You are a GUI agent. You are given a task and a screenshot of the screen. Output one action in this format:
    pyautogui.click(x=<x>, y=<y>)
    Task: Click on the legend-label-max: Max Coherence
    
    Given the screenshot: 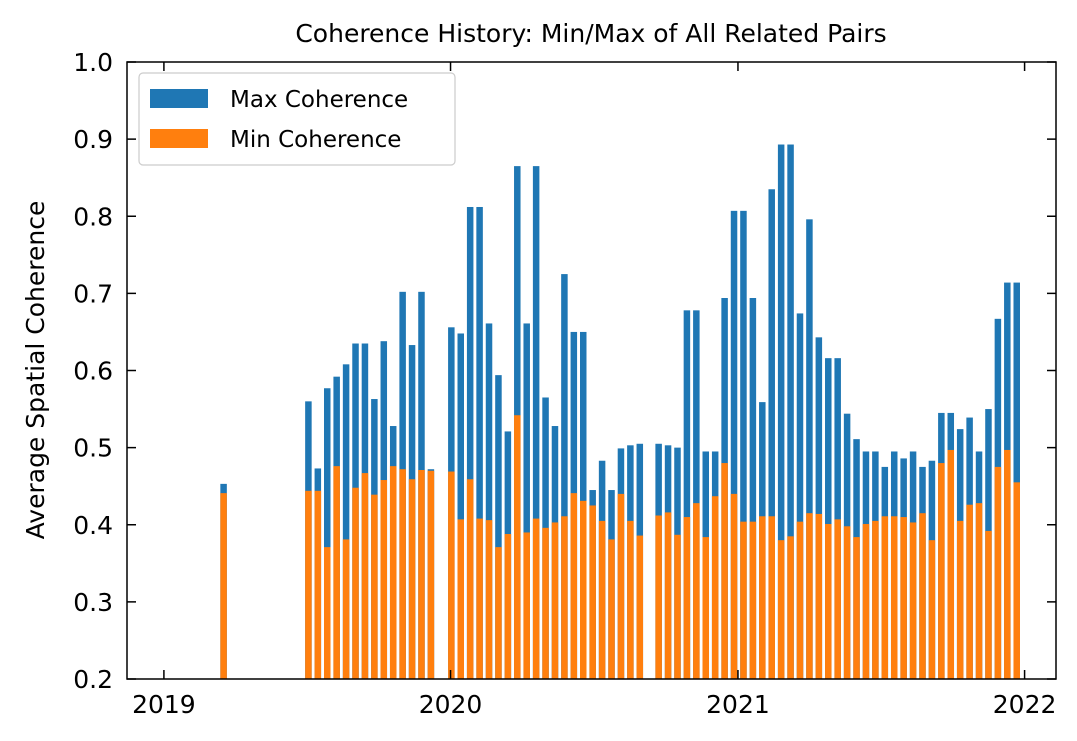 What is the action you would take?
    pyautogui.click(x=319, y=100)
    